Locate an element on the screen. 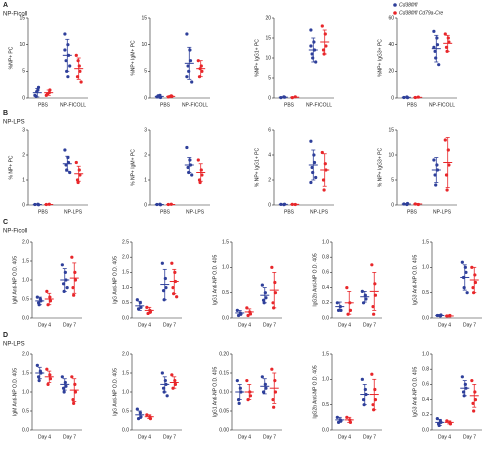  y-axis-label: %NP+ IgG1+ PC is located at coordinates (257, 58).